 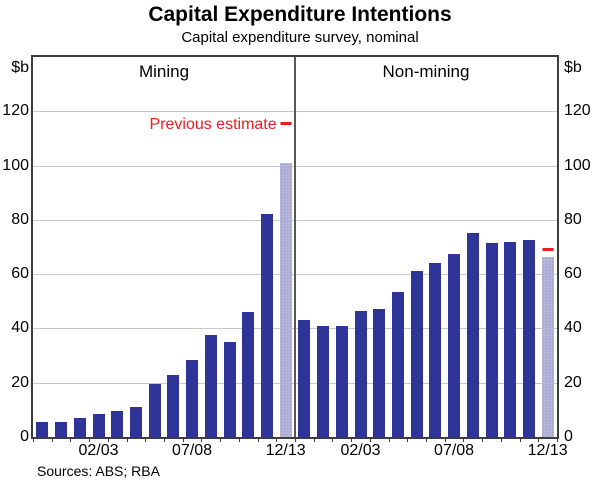 What do you see at coordinates (20, 219) in the screenshot?
I see `y-axis-label-left: 80` at bounding box center [20, 219].